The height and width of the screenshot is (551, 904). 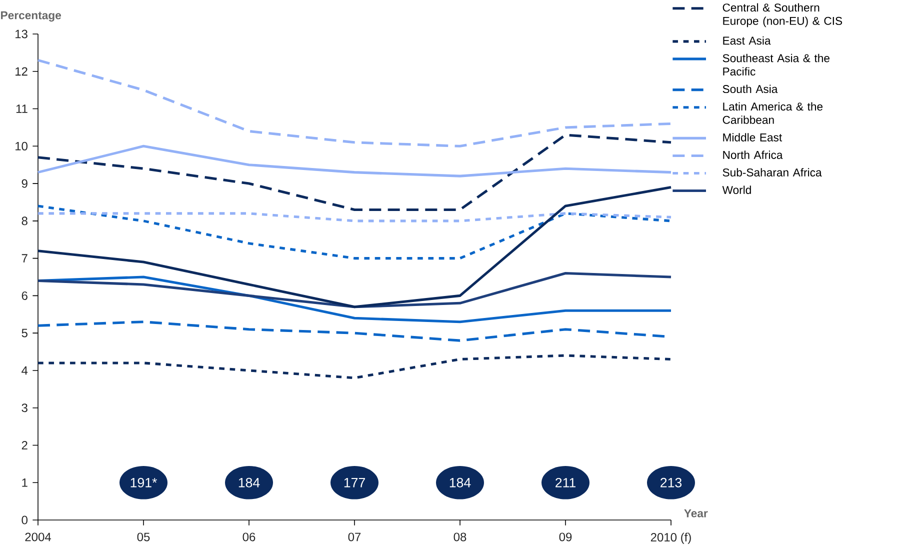 I want to click on y-tick-label: 10, so click(x=22, y=146).